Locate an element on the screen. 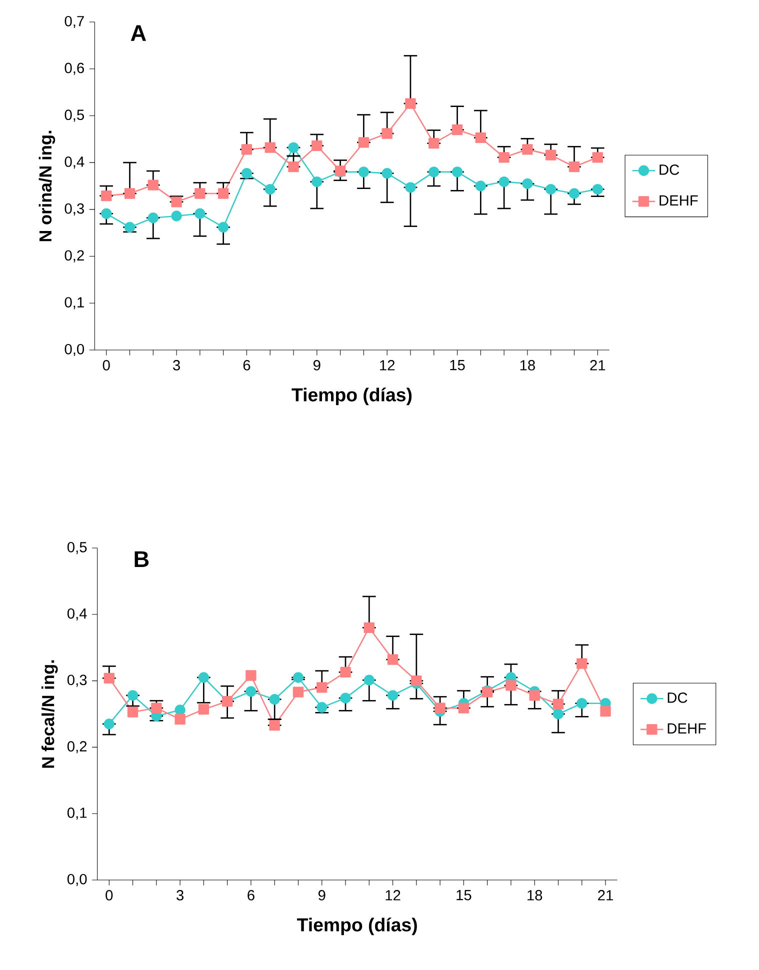  x-tick-label: 0 is located at coordinates (109, 895).